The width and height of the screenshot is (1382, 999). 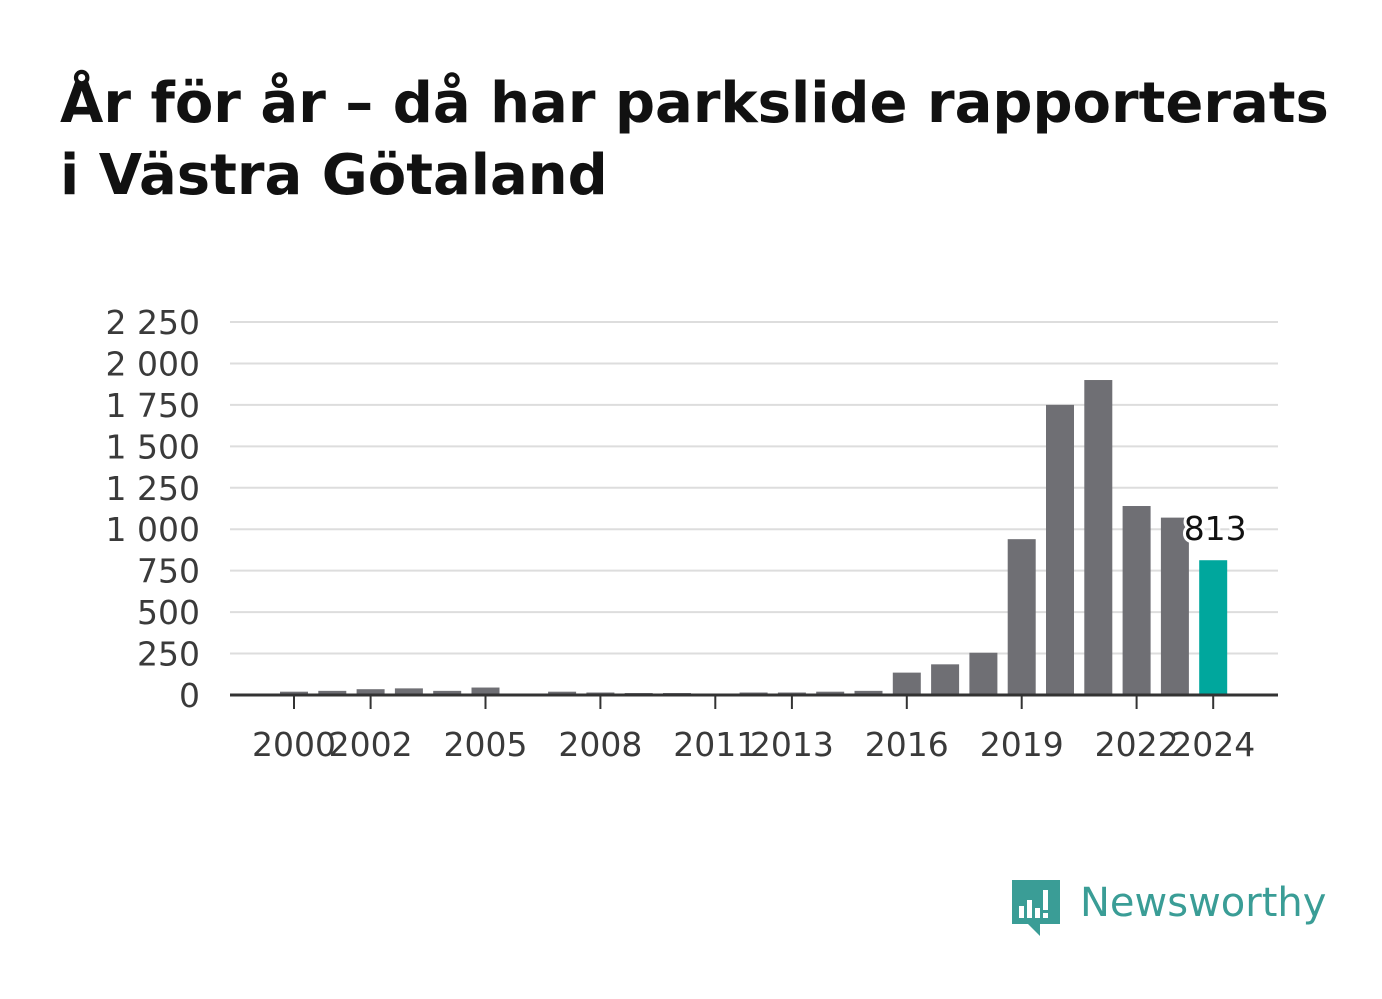 What do you see at coordinates (830, 693) in the screenshot?
I see `bar-2014` at bounding box center [830, 693].